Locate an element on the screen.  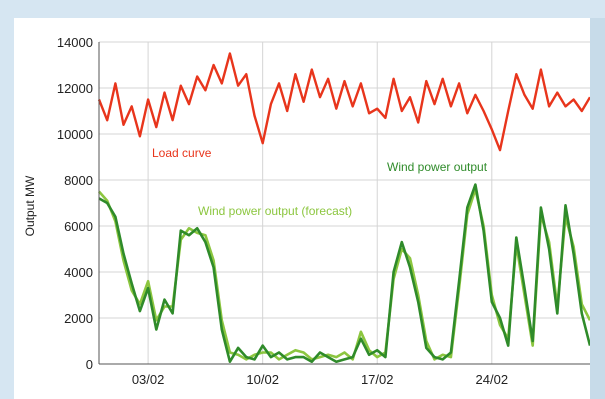
x-tick-label: 03/02 is located at coordinates (148, 379).